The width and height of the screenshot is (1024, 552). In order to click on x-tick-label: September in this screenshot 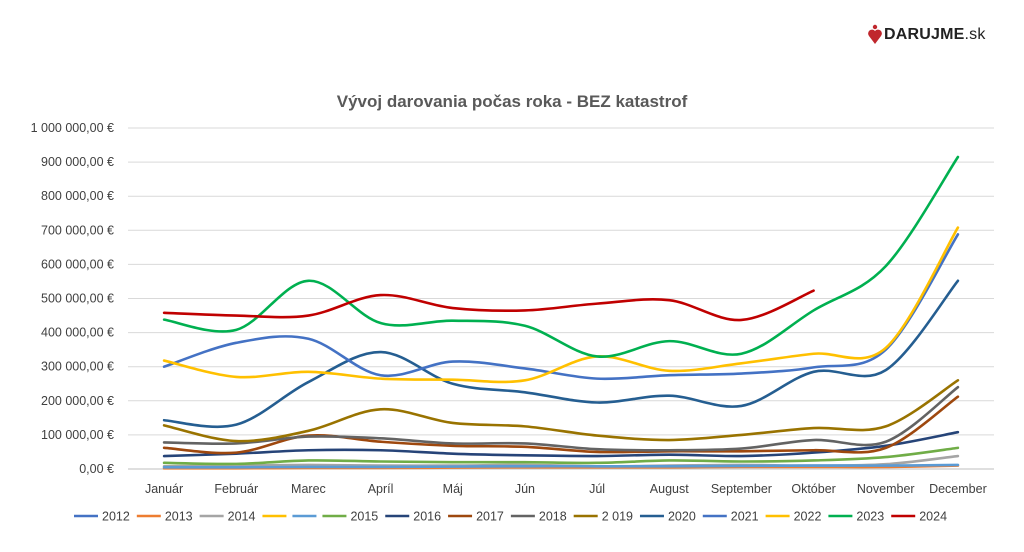, I will do `click(741, 489)`.